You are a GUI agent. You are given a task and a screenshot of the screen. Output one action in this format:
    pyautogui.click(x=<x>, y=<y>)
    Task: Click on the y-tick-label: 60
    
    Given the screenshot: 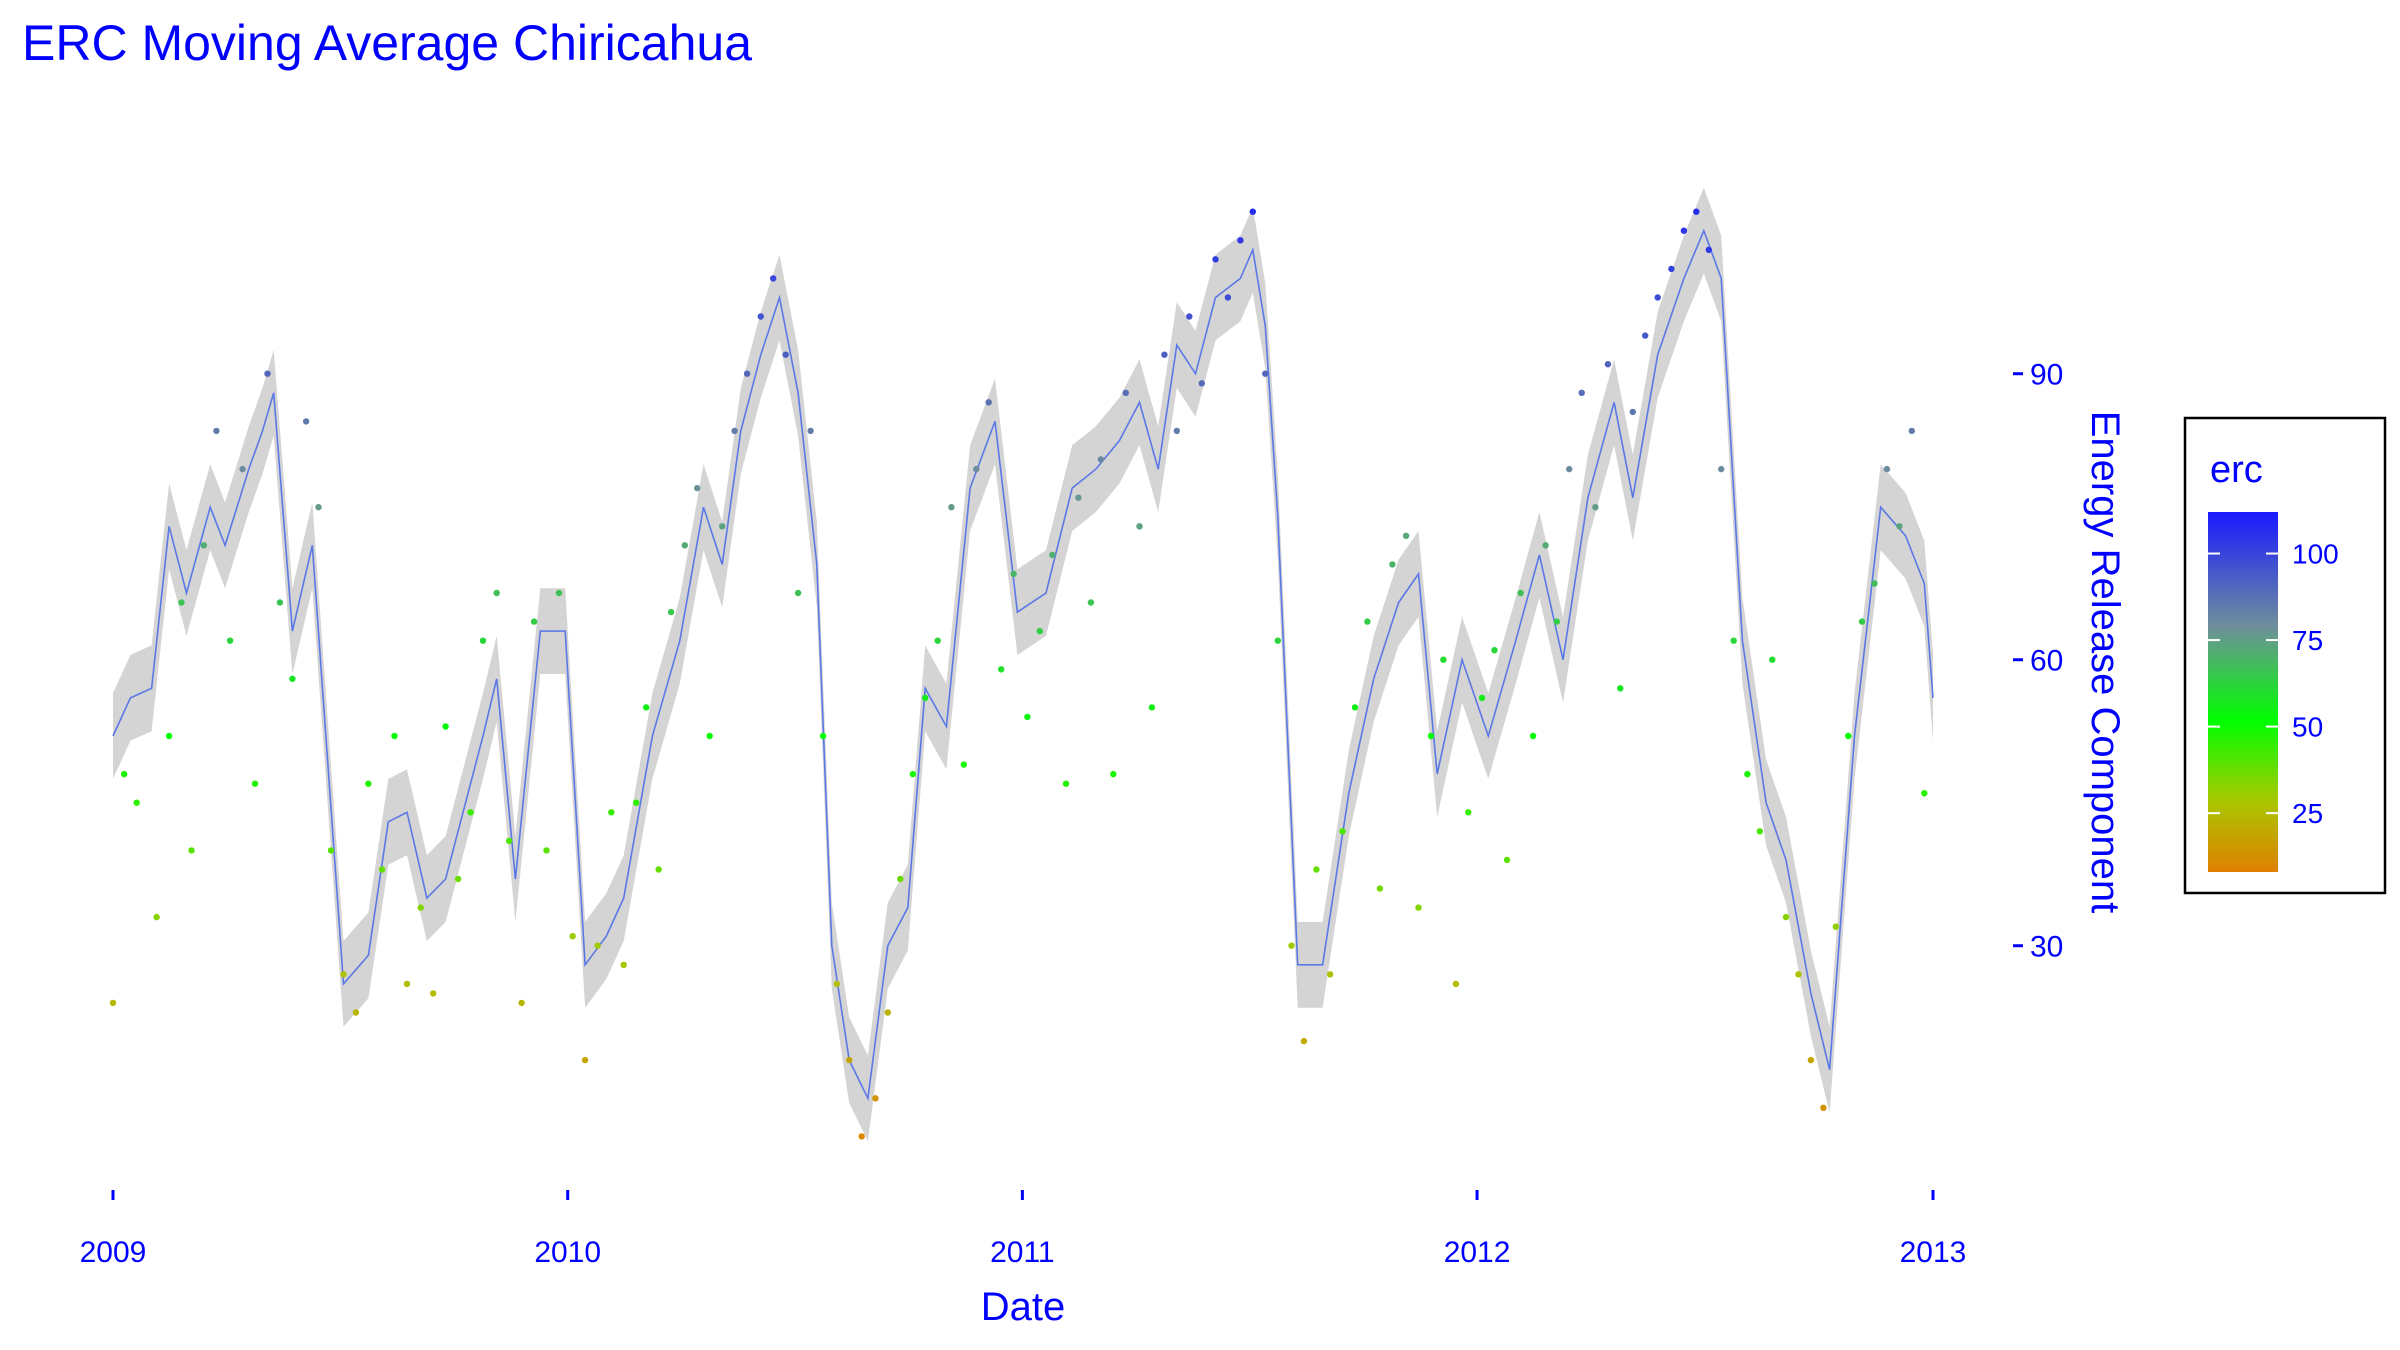 What is the action you would take?
    pyautogui.click(x=2046, y=661)
    